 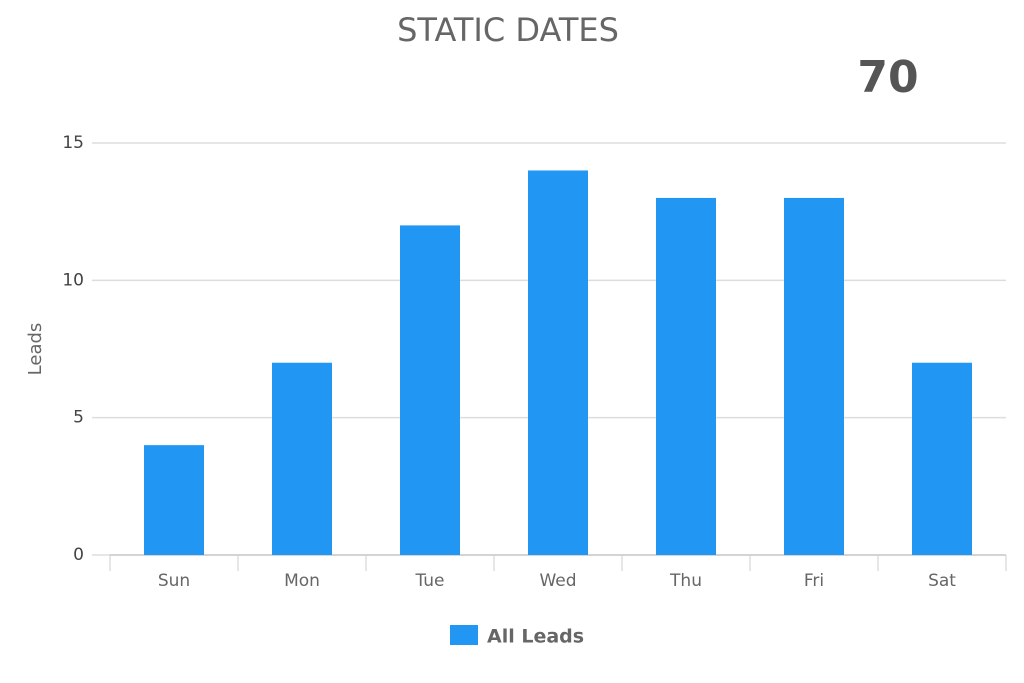 I want to click on y-tick-label: 15, so click(x=73, y=143).